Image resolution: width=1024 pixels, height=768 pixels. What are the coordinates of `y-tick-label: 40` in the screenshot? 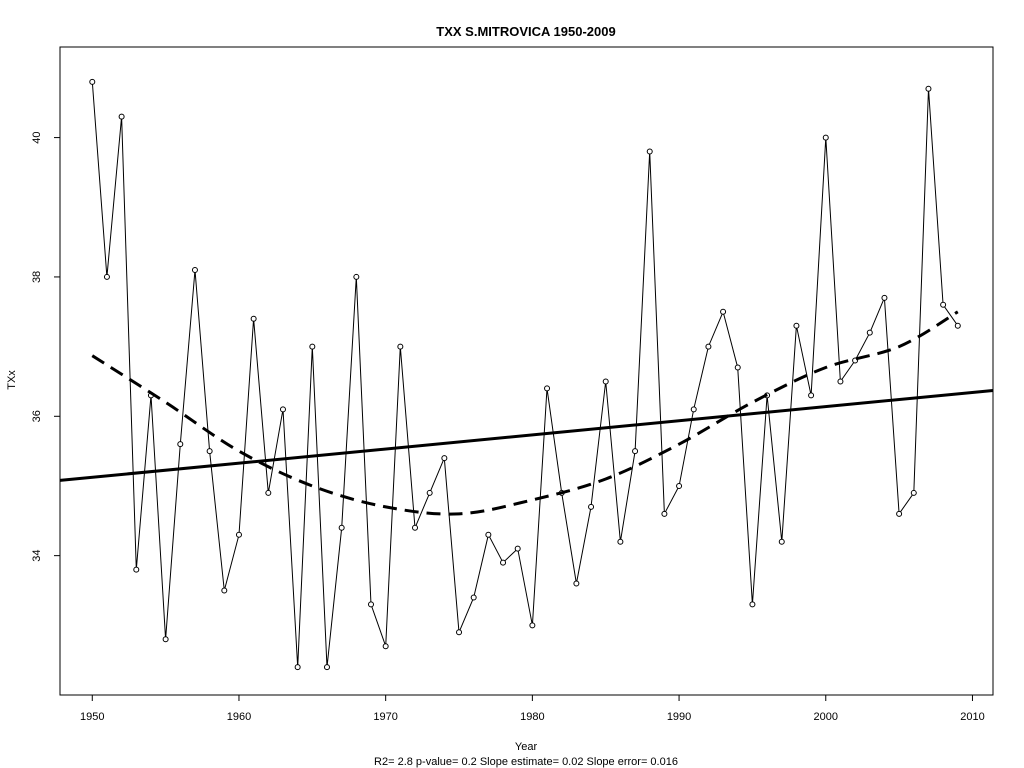 It's located at (37, 137).